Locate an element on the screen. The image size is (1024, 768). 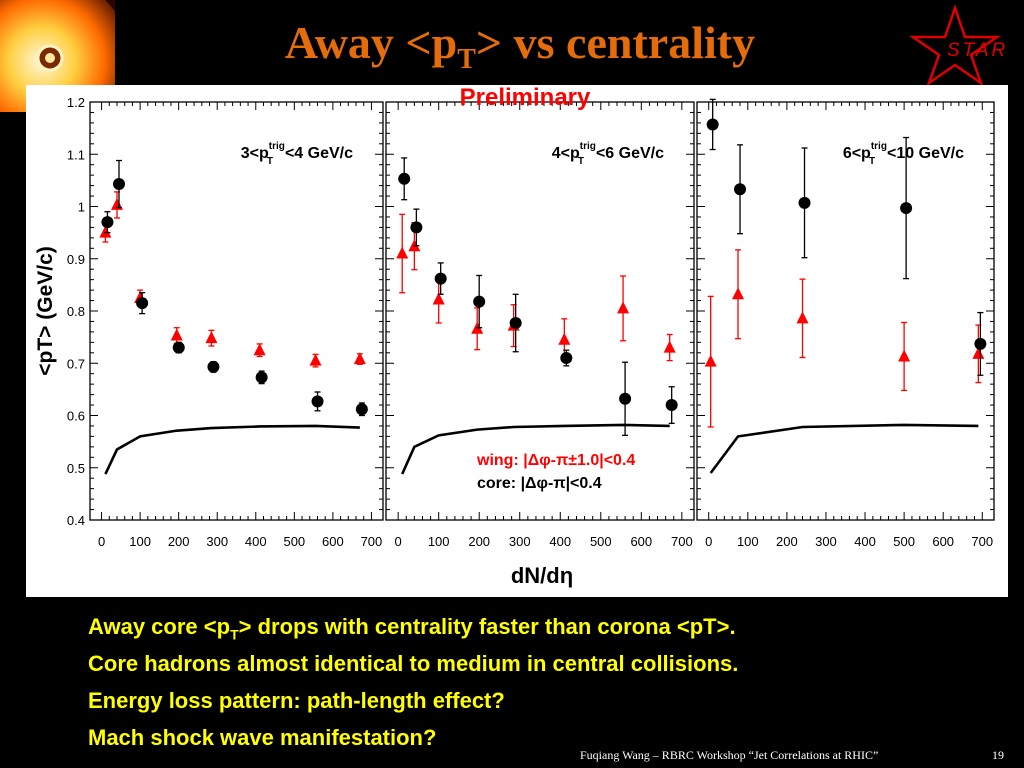
slide-title: Away <pT> vs centrality is located at coordinates (512, 46).